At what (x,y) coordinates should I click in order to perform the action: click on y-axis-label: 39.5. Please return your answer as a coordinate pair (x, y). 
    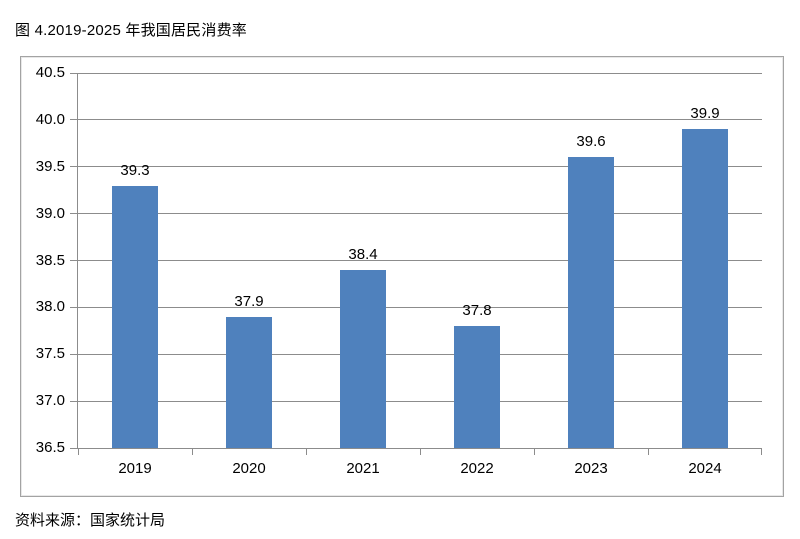
    Looking at the image, I should click on (50, 166).